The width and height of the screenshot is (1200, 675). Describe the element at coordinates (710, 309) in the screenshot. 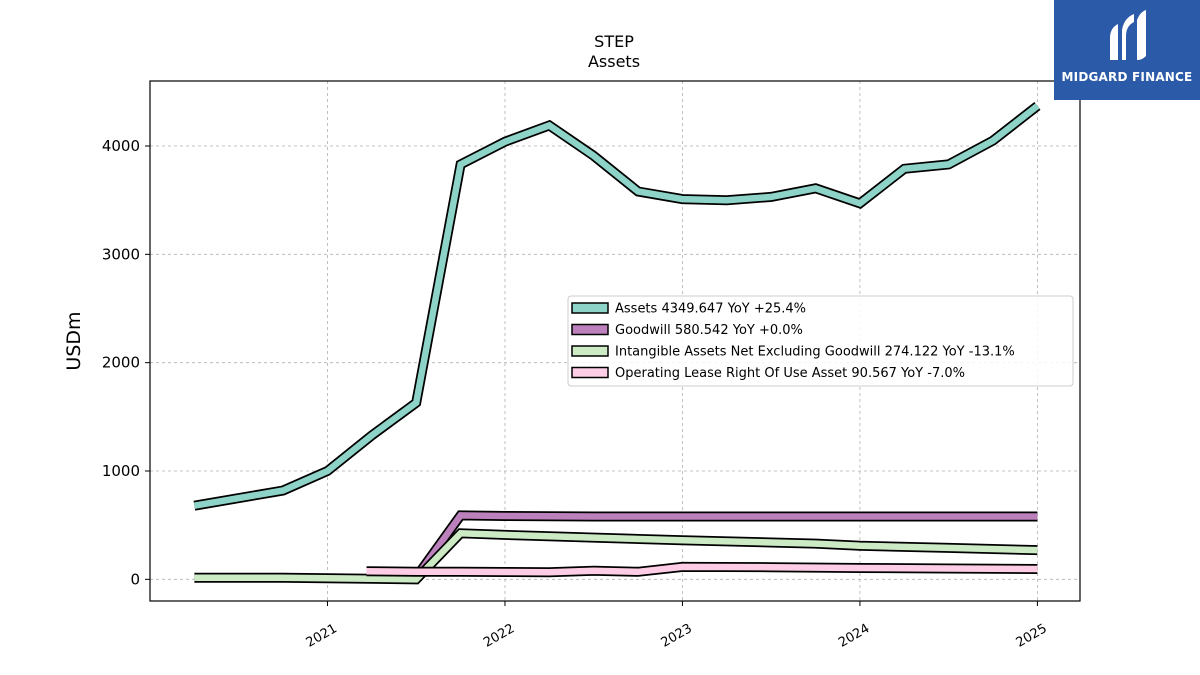

I see `legend-label: Assets 4349.647 YoY +25.4%` at that location.